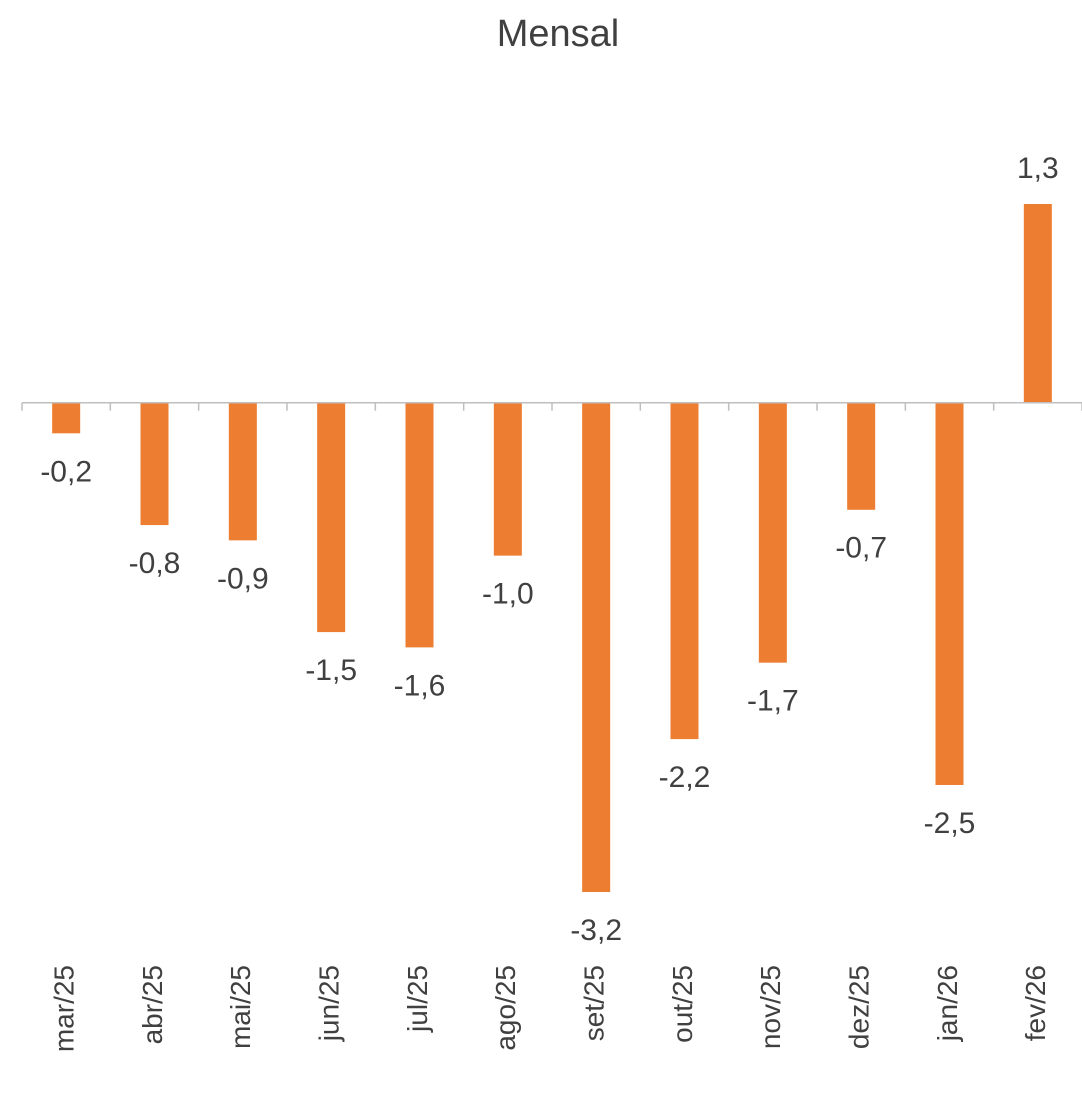 This screenshot has width=1082, height=1094. What do you see at coordinates (558, 34) in the screenshot?
I see `chart-title: Mensal` at bounding box center [558, 34].